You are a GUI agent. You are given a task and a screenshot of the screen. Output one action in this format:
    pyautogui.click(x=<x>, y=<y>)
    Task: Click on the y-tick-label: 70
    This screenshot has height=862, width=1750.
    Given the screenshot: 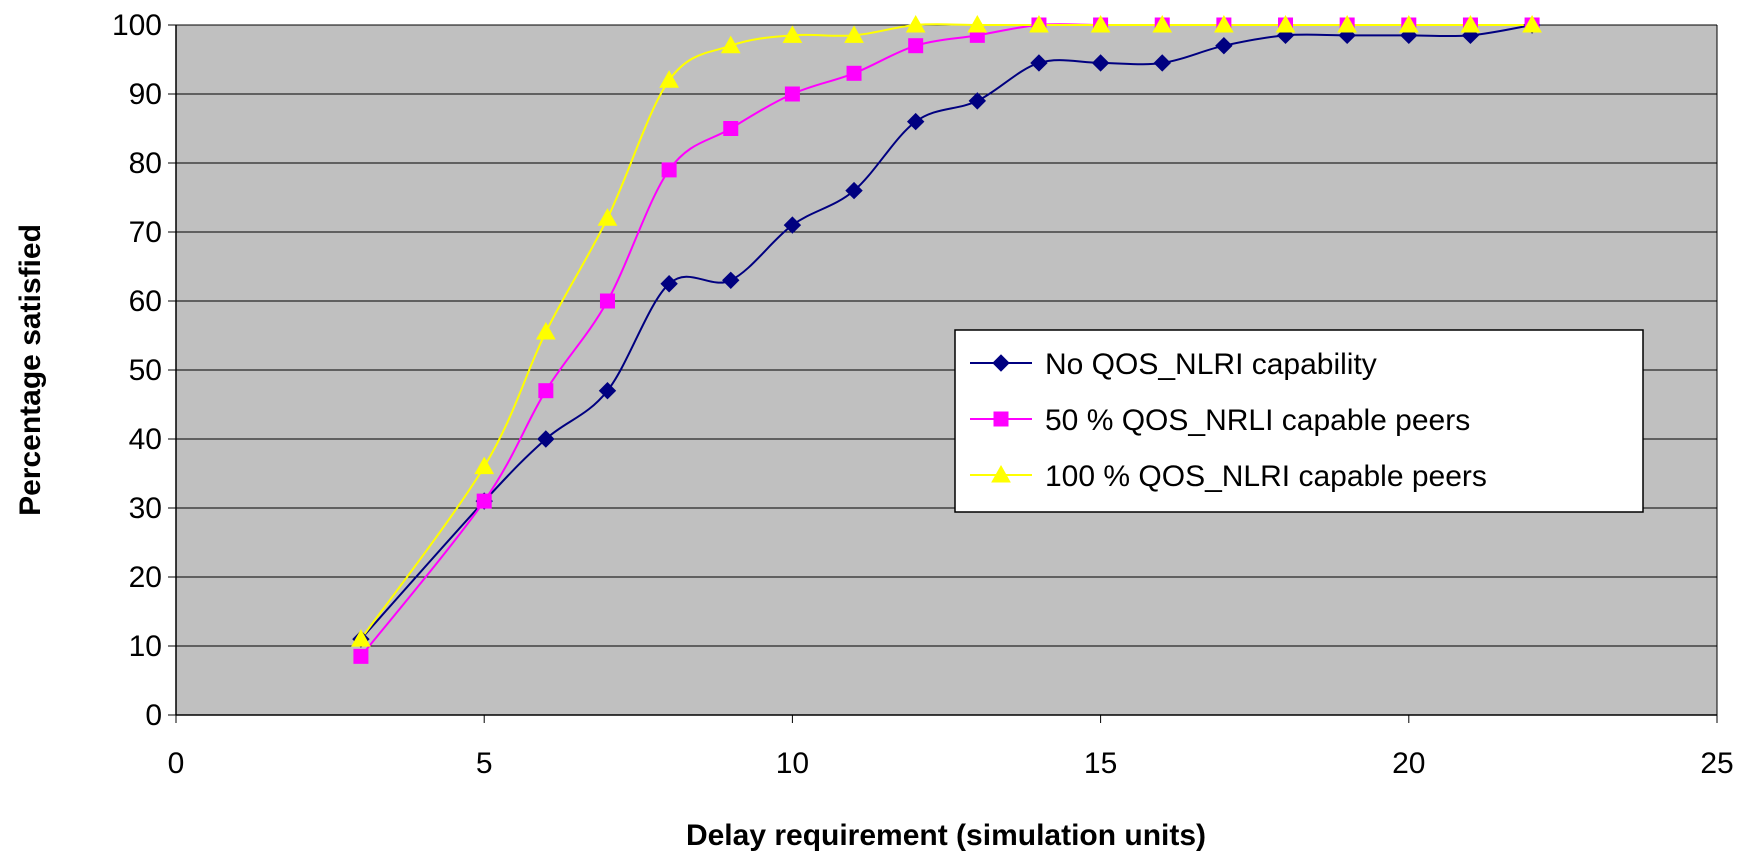 What is the action you would take?
    pyautogui.click(x=145, y=232)
    